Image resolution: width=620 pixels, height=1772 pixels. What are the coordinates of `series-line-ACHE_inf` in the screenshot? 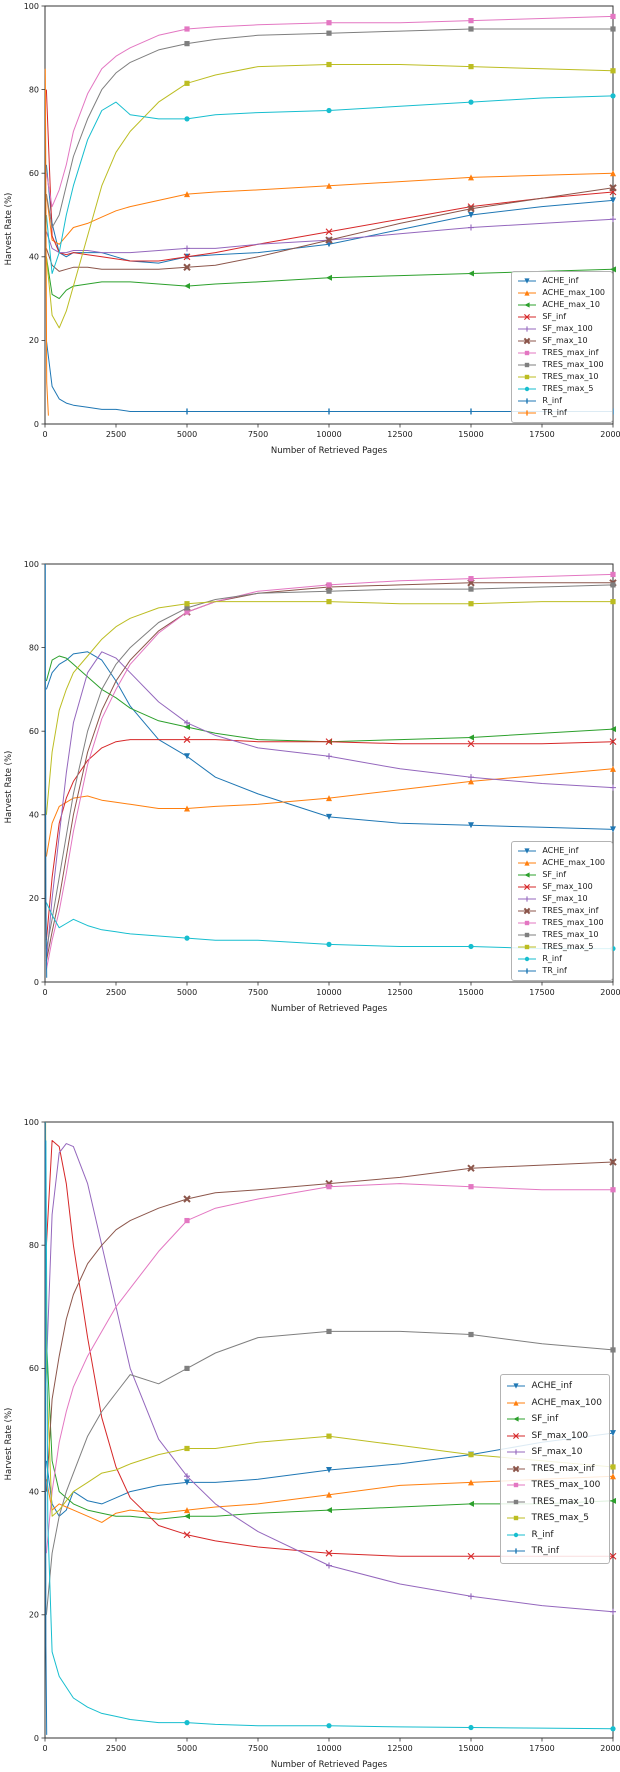 It's located at (329, 214).